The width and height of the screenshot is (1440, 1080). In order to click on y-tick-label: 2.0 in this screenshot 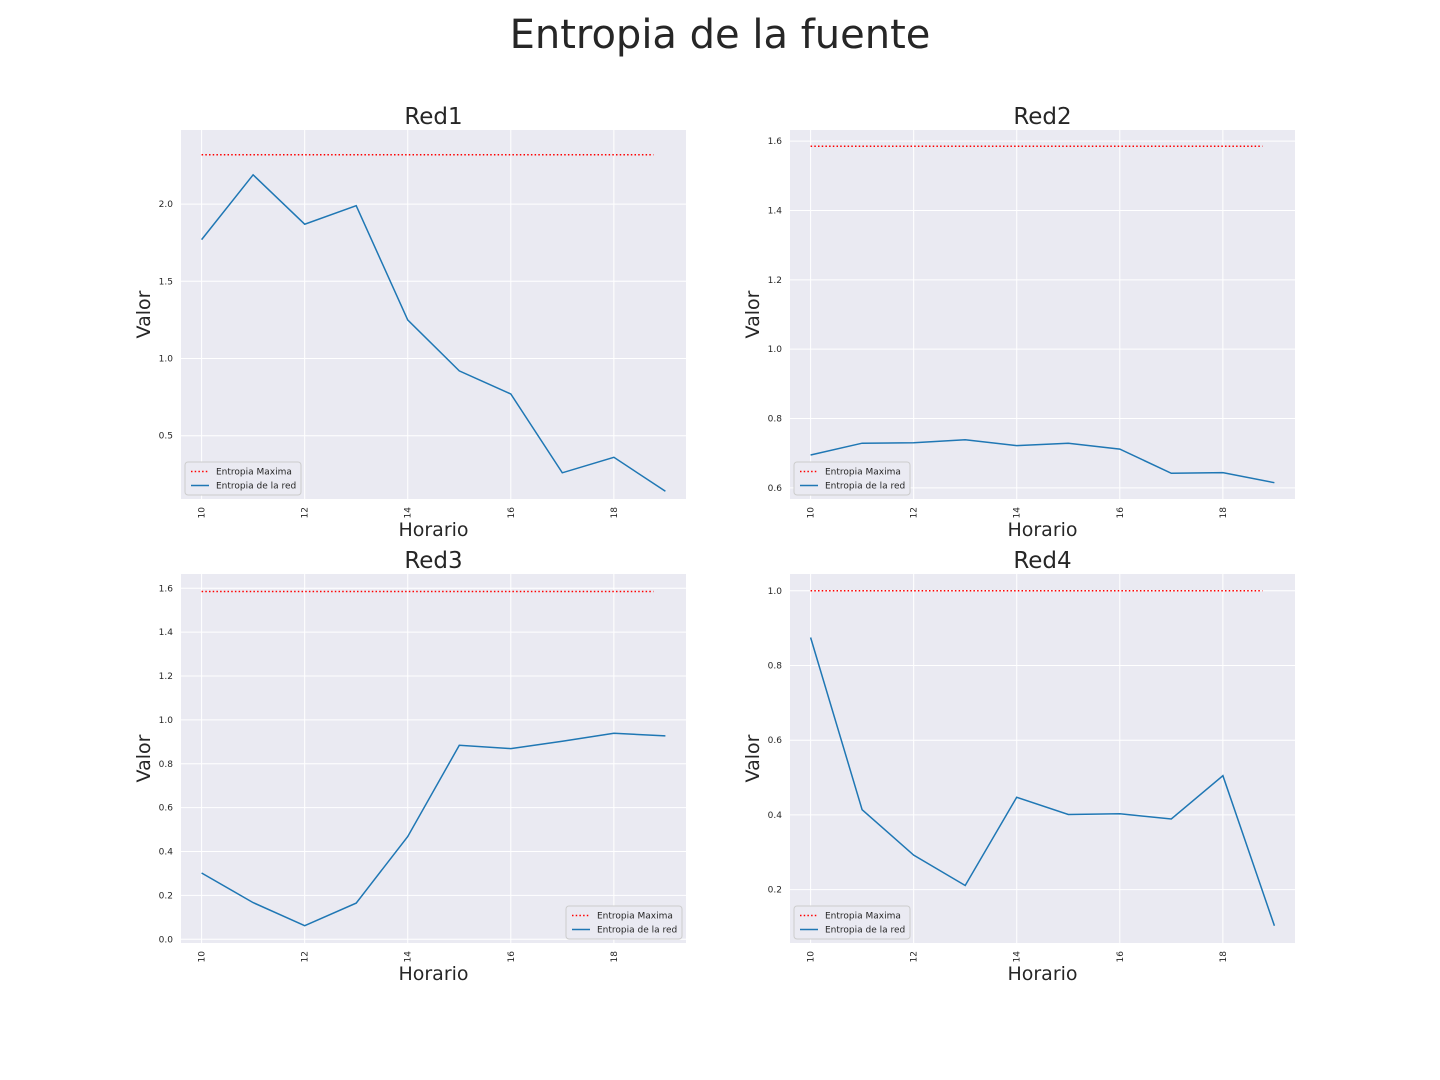, I will do `click(166, 205)`.